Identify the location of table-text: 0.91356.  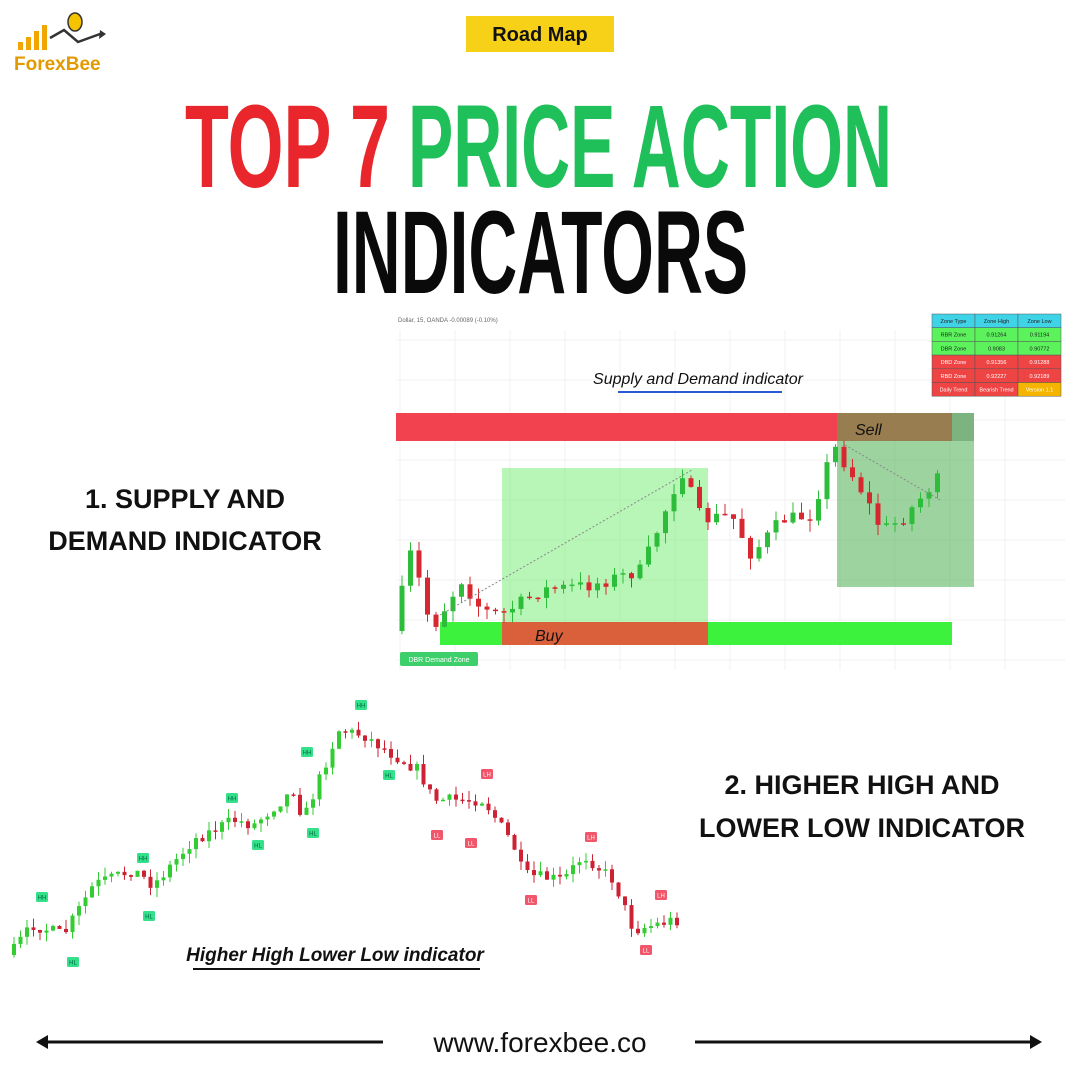
(997, 363).